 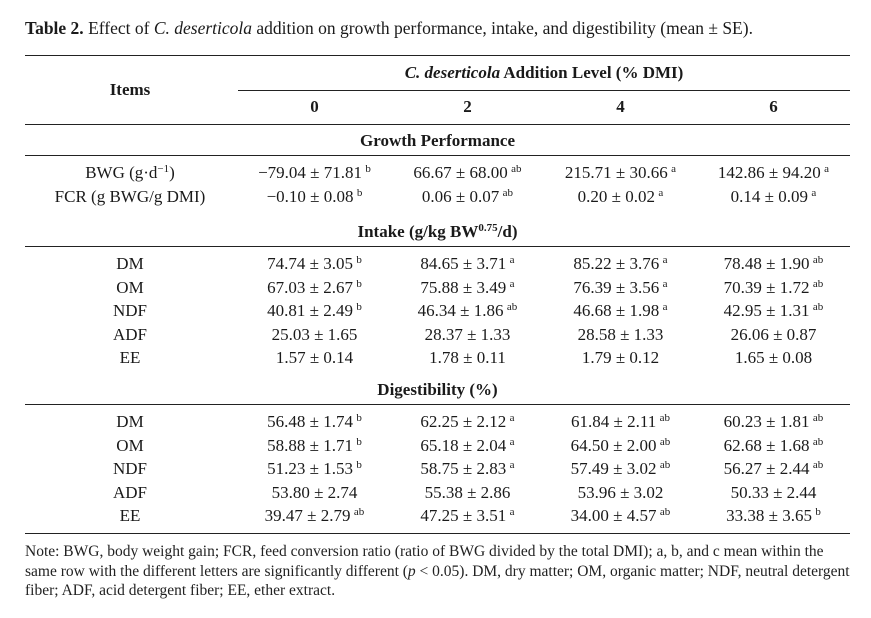 What do you see at coordinates (314, 422) in the screenshot?
I see `data-cell: 56.48 ± 1.74 b` at bounding box center [314, 422].